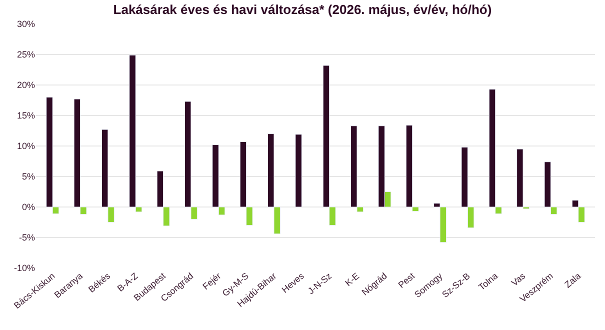  What do you see at coordinates (572, 280) in the screenshot?
I see `x-tick-label: Zala` at bounding box center [572, 280].